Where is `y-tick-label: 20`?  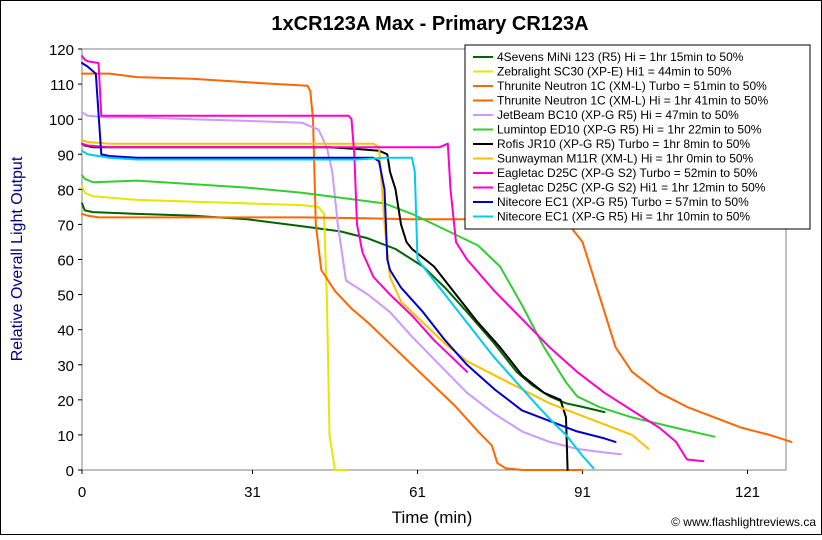
y-tick-label: 20 is located at coordinates (65, 401).